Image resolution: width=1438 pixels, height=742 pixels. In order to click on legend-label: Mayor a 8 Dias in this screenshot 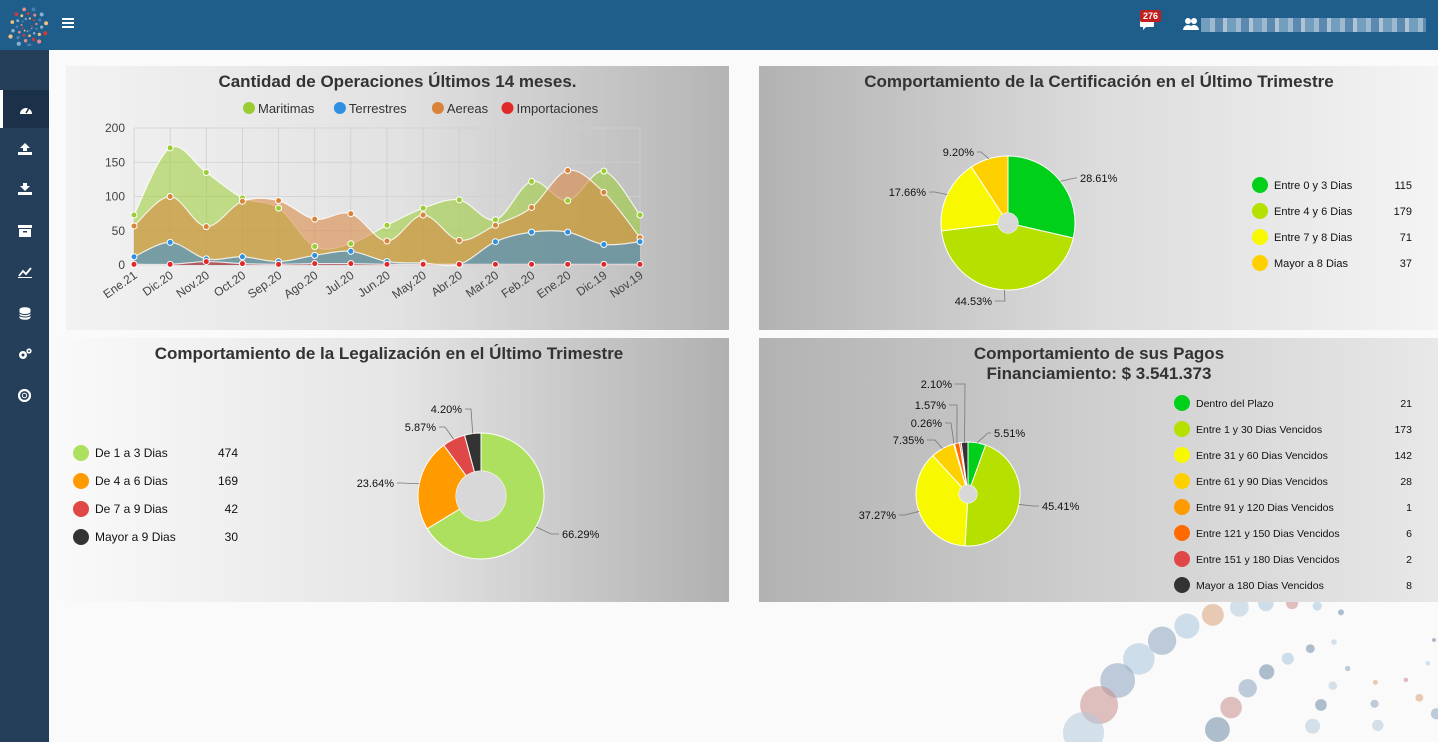, I will do `click(1311, 264)`.